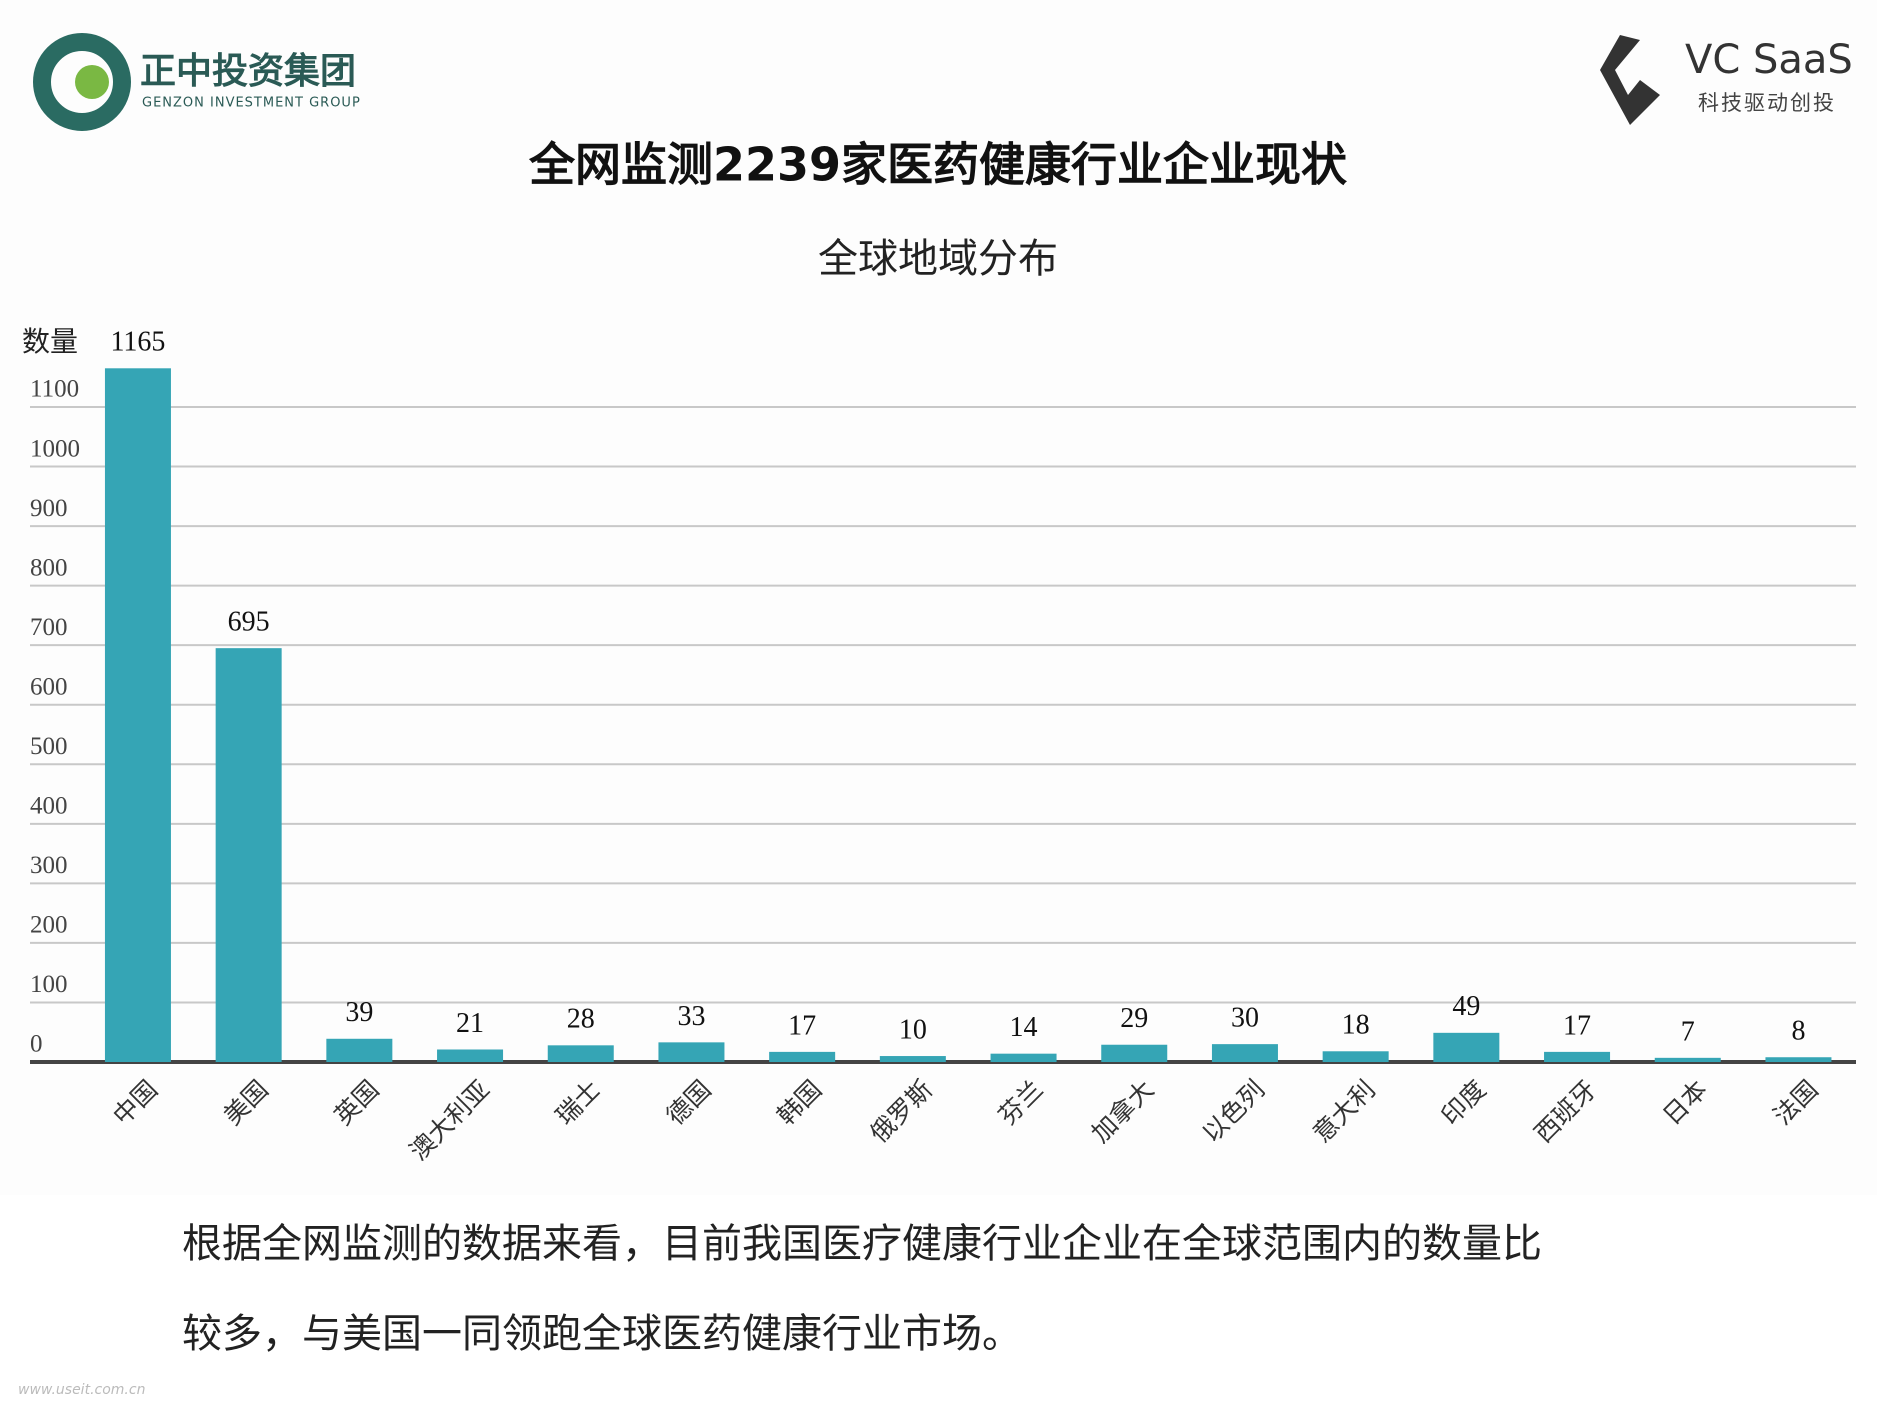 This screenshot has width=1877, height=1408. Describe the element at coordinates (1466, 1006) in the screenshot. I see `value-label: 49` at that location.